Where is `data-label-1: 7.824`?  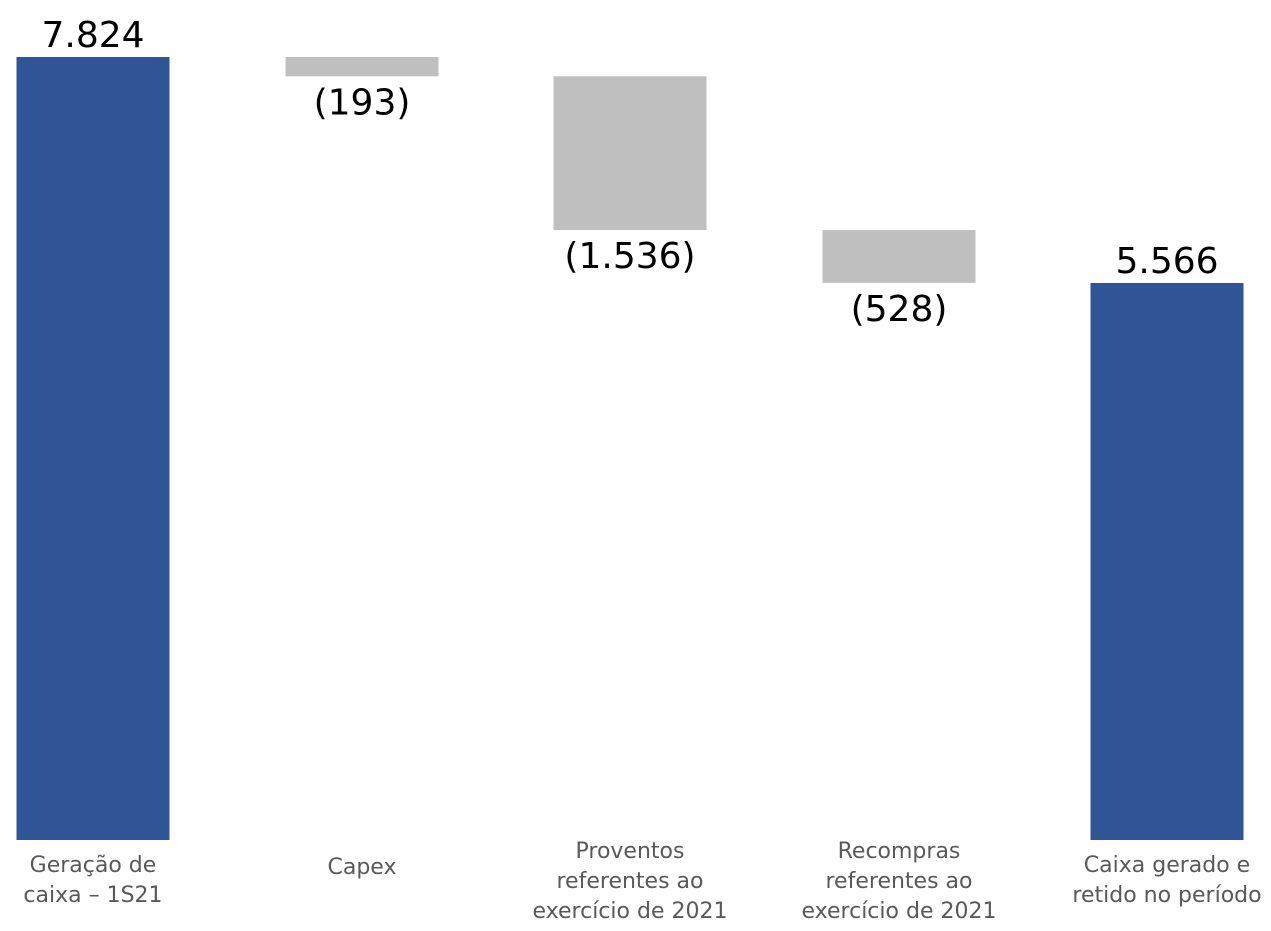 data-label-1: 7.824 is located at coordinates (92, 35).